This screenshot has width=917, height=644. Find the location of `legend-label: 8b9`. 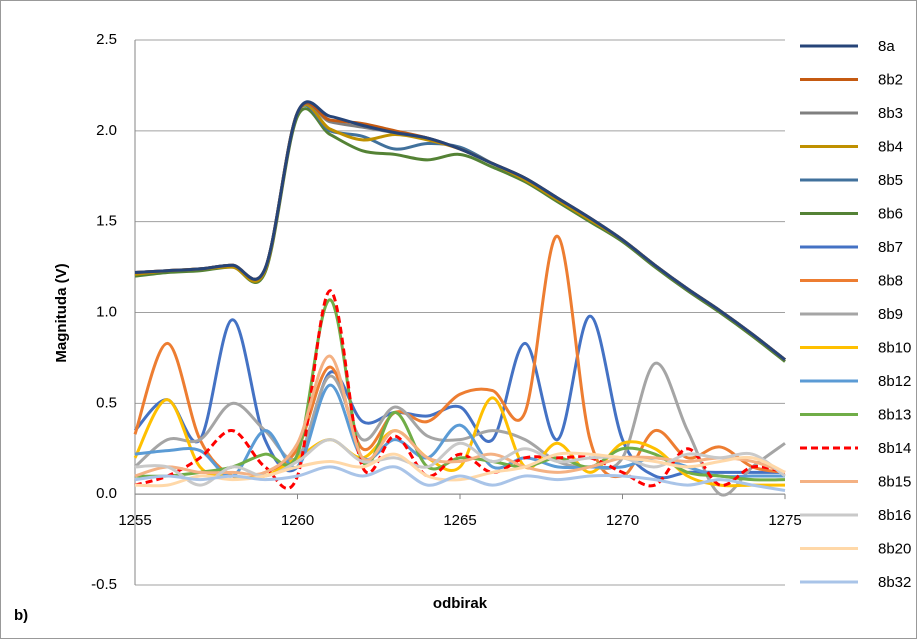

legend-label: 8b9 is located at coordinates (890, 314).